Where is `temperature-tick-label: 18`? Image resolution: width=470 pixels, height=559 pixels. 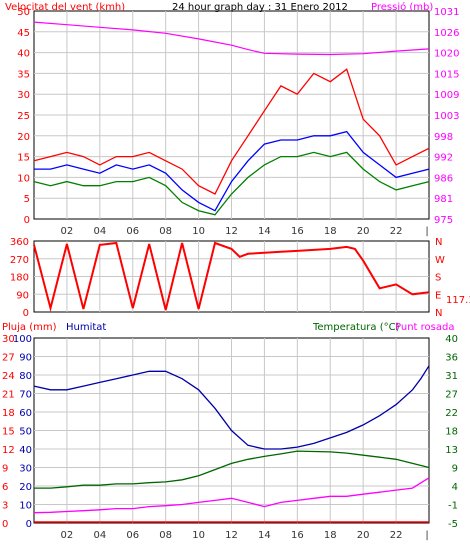
temperature-tick-label: 18 is located at coordinates (451, 432).